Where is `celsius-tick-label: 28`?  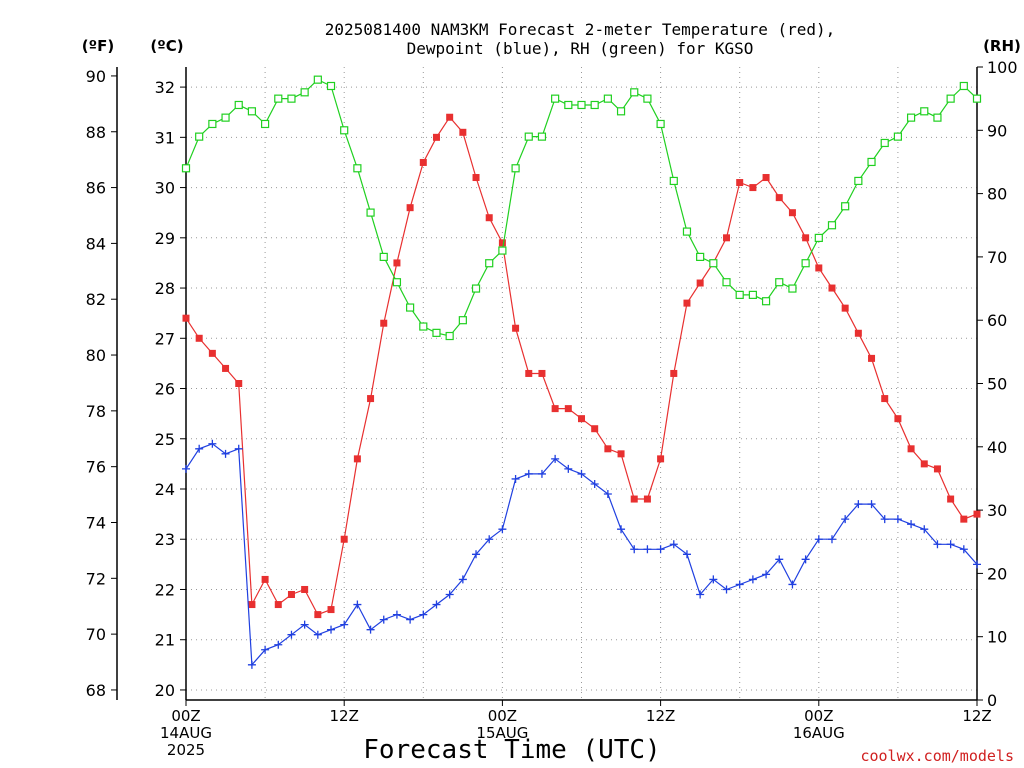 celsius-tick-label: 28 is located at coordinates (165, 288).